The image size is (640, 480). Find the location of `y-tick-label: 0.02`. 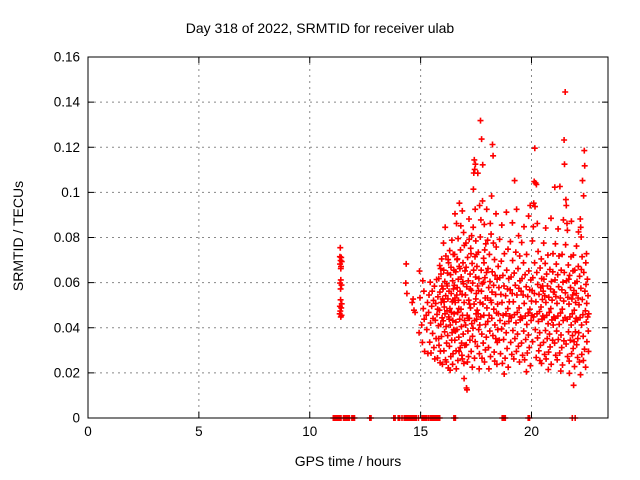

y-tick-label: 0.02 is located at coordinates (67, 372).